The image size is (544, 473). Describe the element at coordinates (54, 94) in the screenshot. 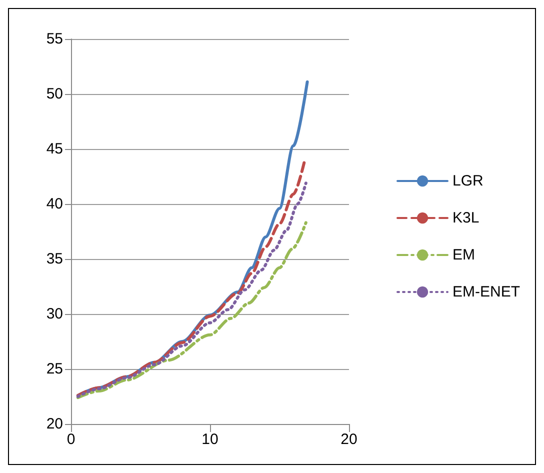

I see `y-tick-label: 50` at that location.